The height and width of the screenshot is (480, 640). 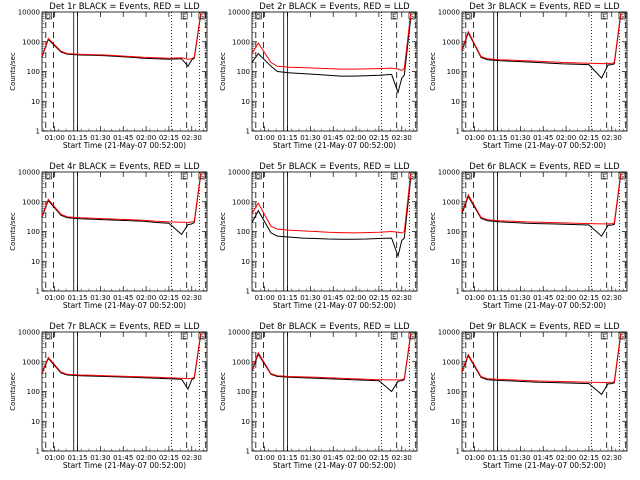 What do you see at coordinates (334, 167) in the screenshot?
I see `chart-title: Det 5r BLACK = Events, RED = LLD` at bounding box center [334, 167].